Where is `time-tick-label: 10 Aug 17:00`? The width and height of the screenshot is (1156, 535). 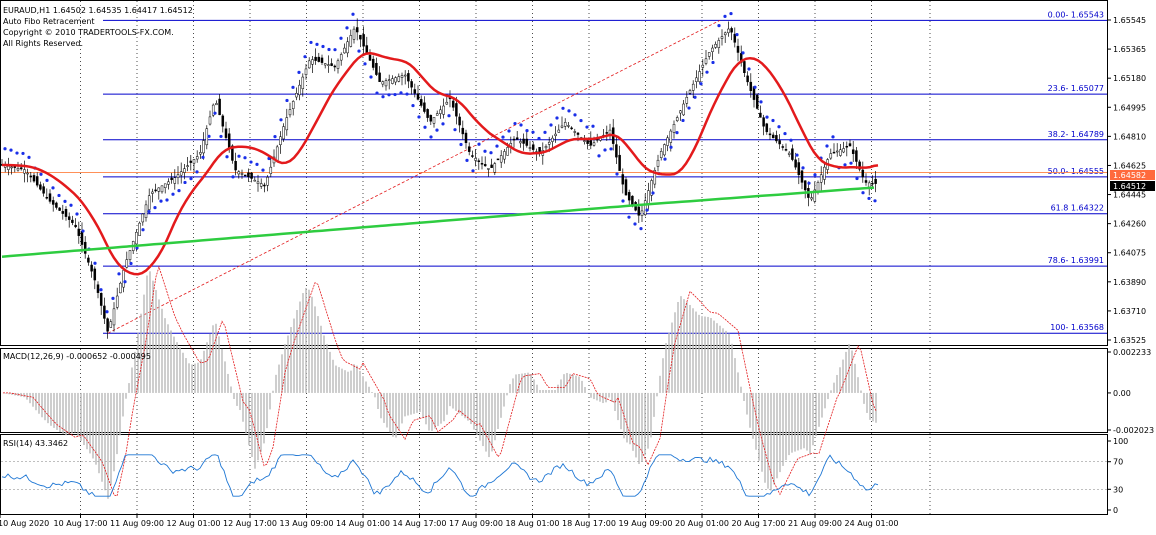
time-tick-label: 10 Aug 17:00 is located at coordinates (81, 523).